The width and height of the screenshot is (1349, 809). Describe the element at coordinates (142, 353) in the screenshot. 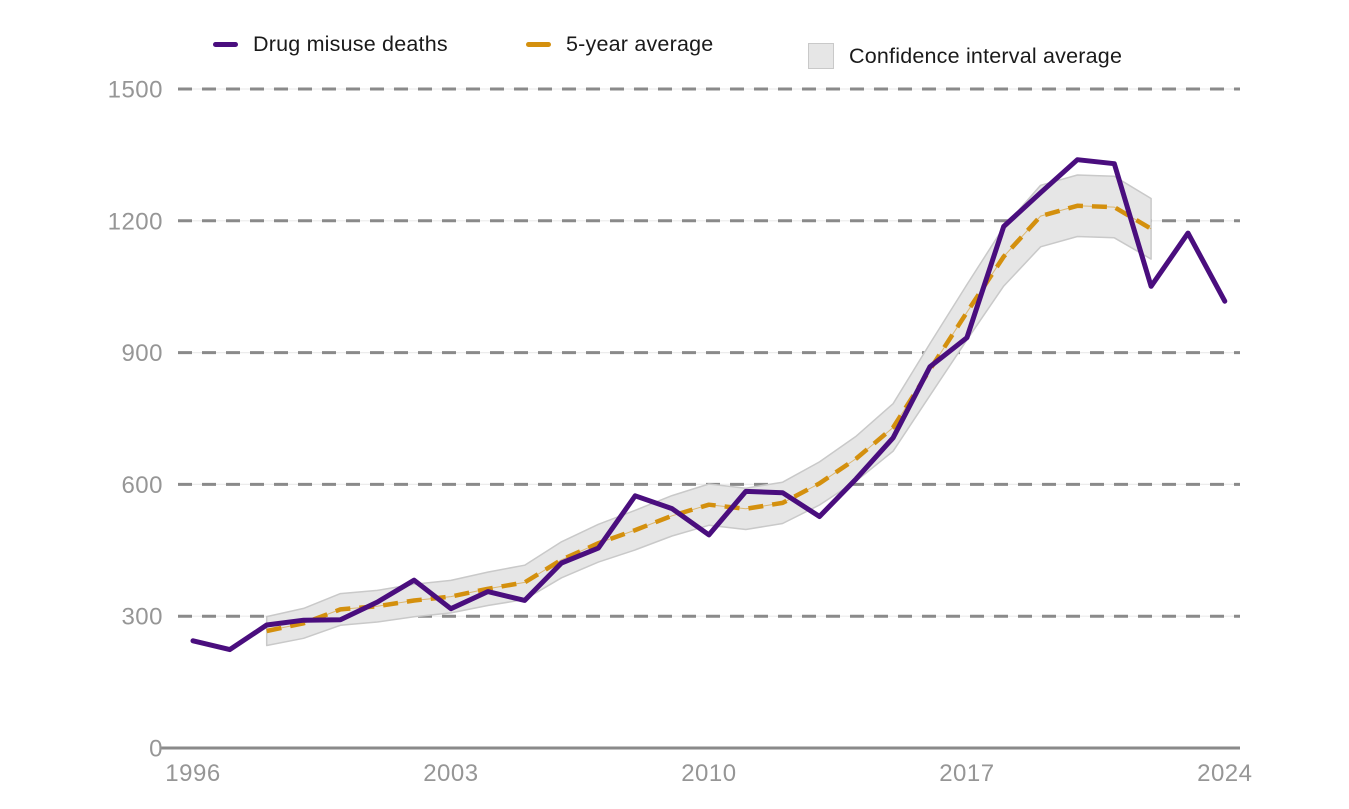

I see `y-tick-label: 900` at that location.